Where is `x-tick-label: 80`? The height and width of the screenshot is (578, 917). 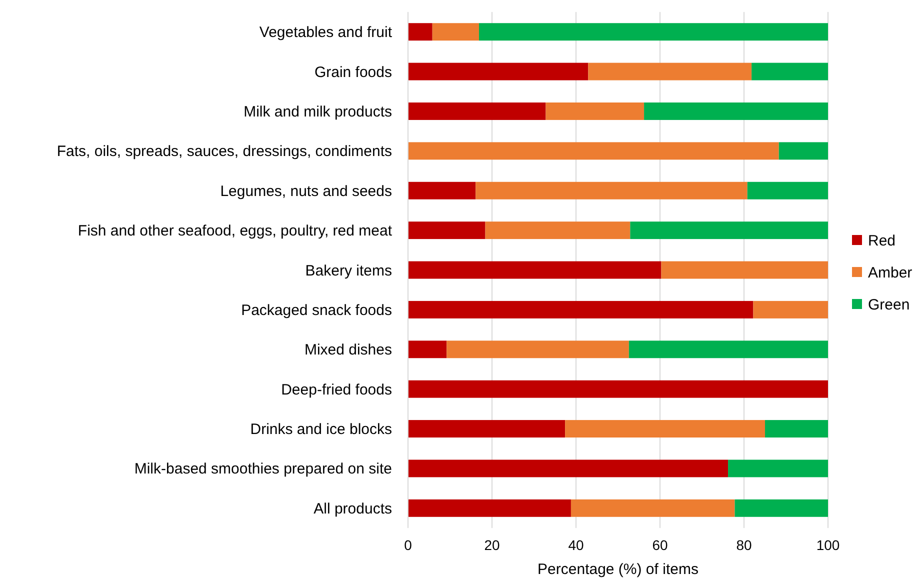
x-tick-label: 80 is located at coordinates (744, 545).